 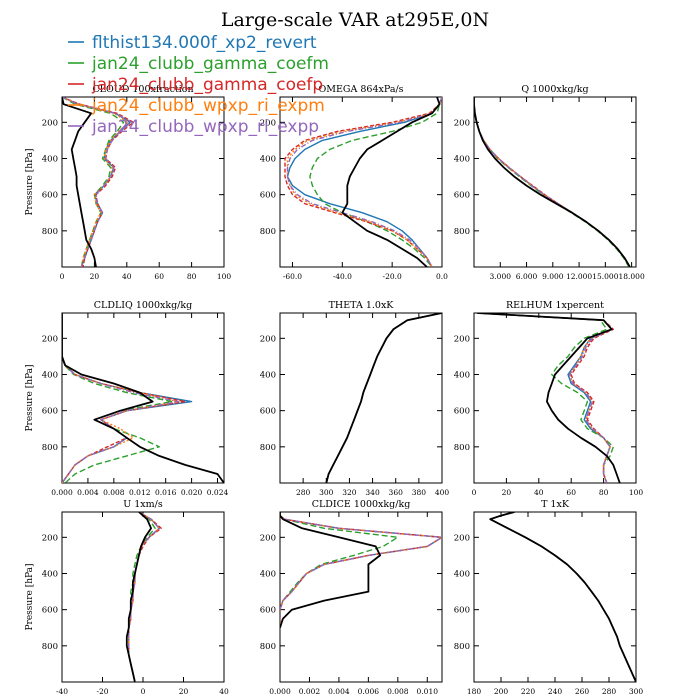 I want to click on x-tick-label: 15.000, so click(x=605, y=276).